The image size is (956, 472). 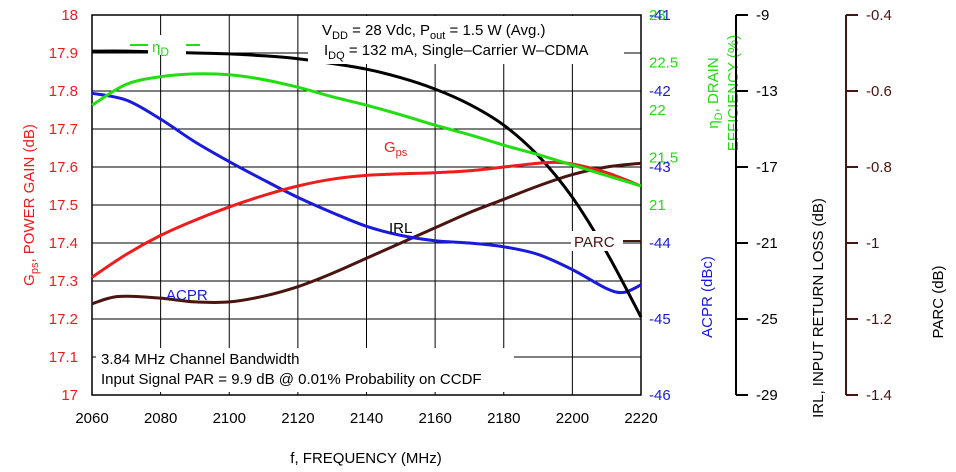 I want to click on eta-label-bg, so click(x=167, y=45).